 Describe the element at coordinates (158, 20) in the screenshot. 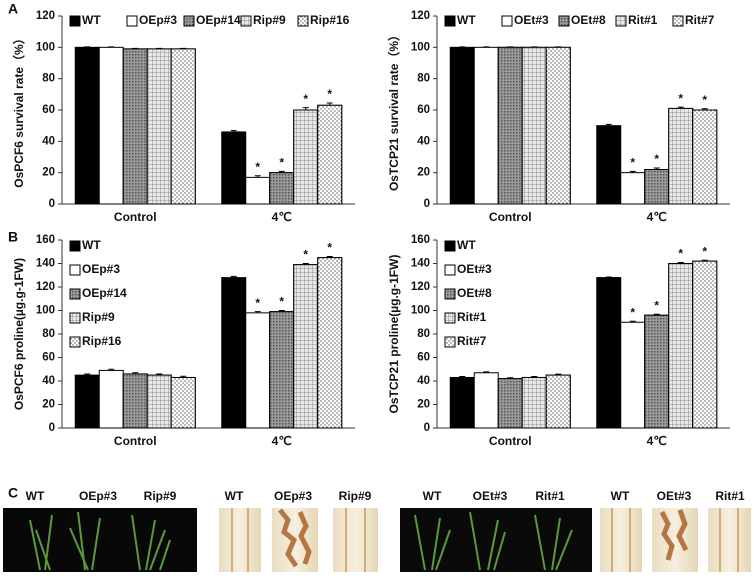

I see `legend-label: OEp#3` at that location.